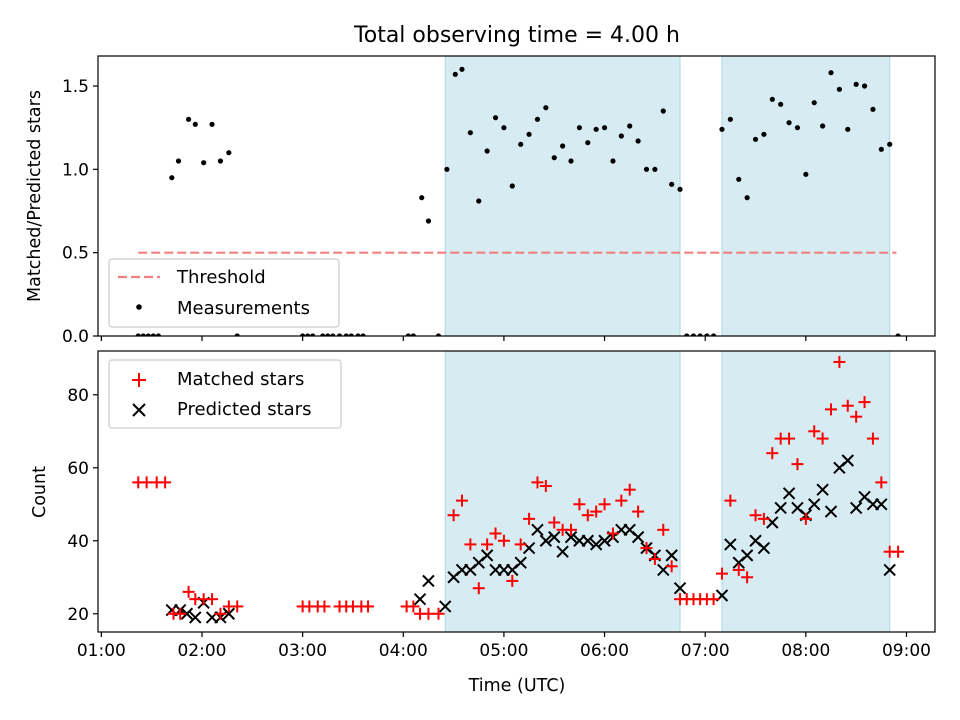 This screenshot has height=720, width=960. Describe the element at coordinates (35, 196) in the screenshot. I see `top-y-axis-label: Matched/Predicted stars` at that location.